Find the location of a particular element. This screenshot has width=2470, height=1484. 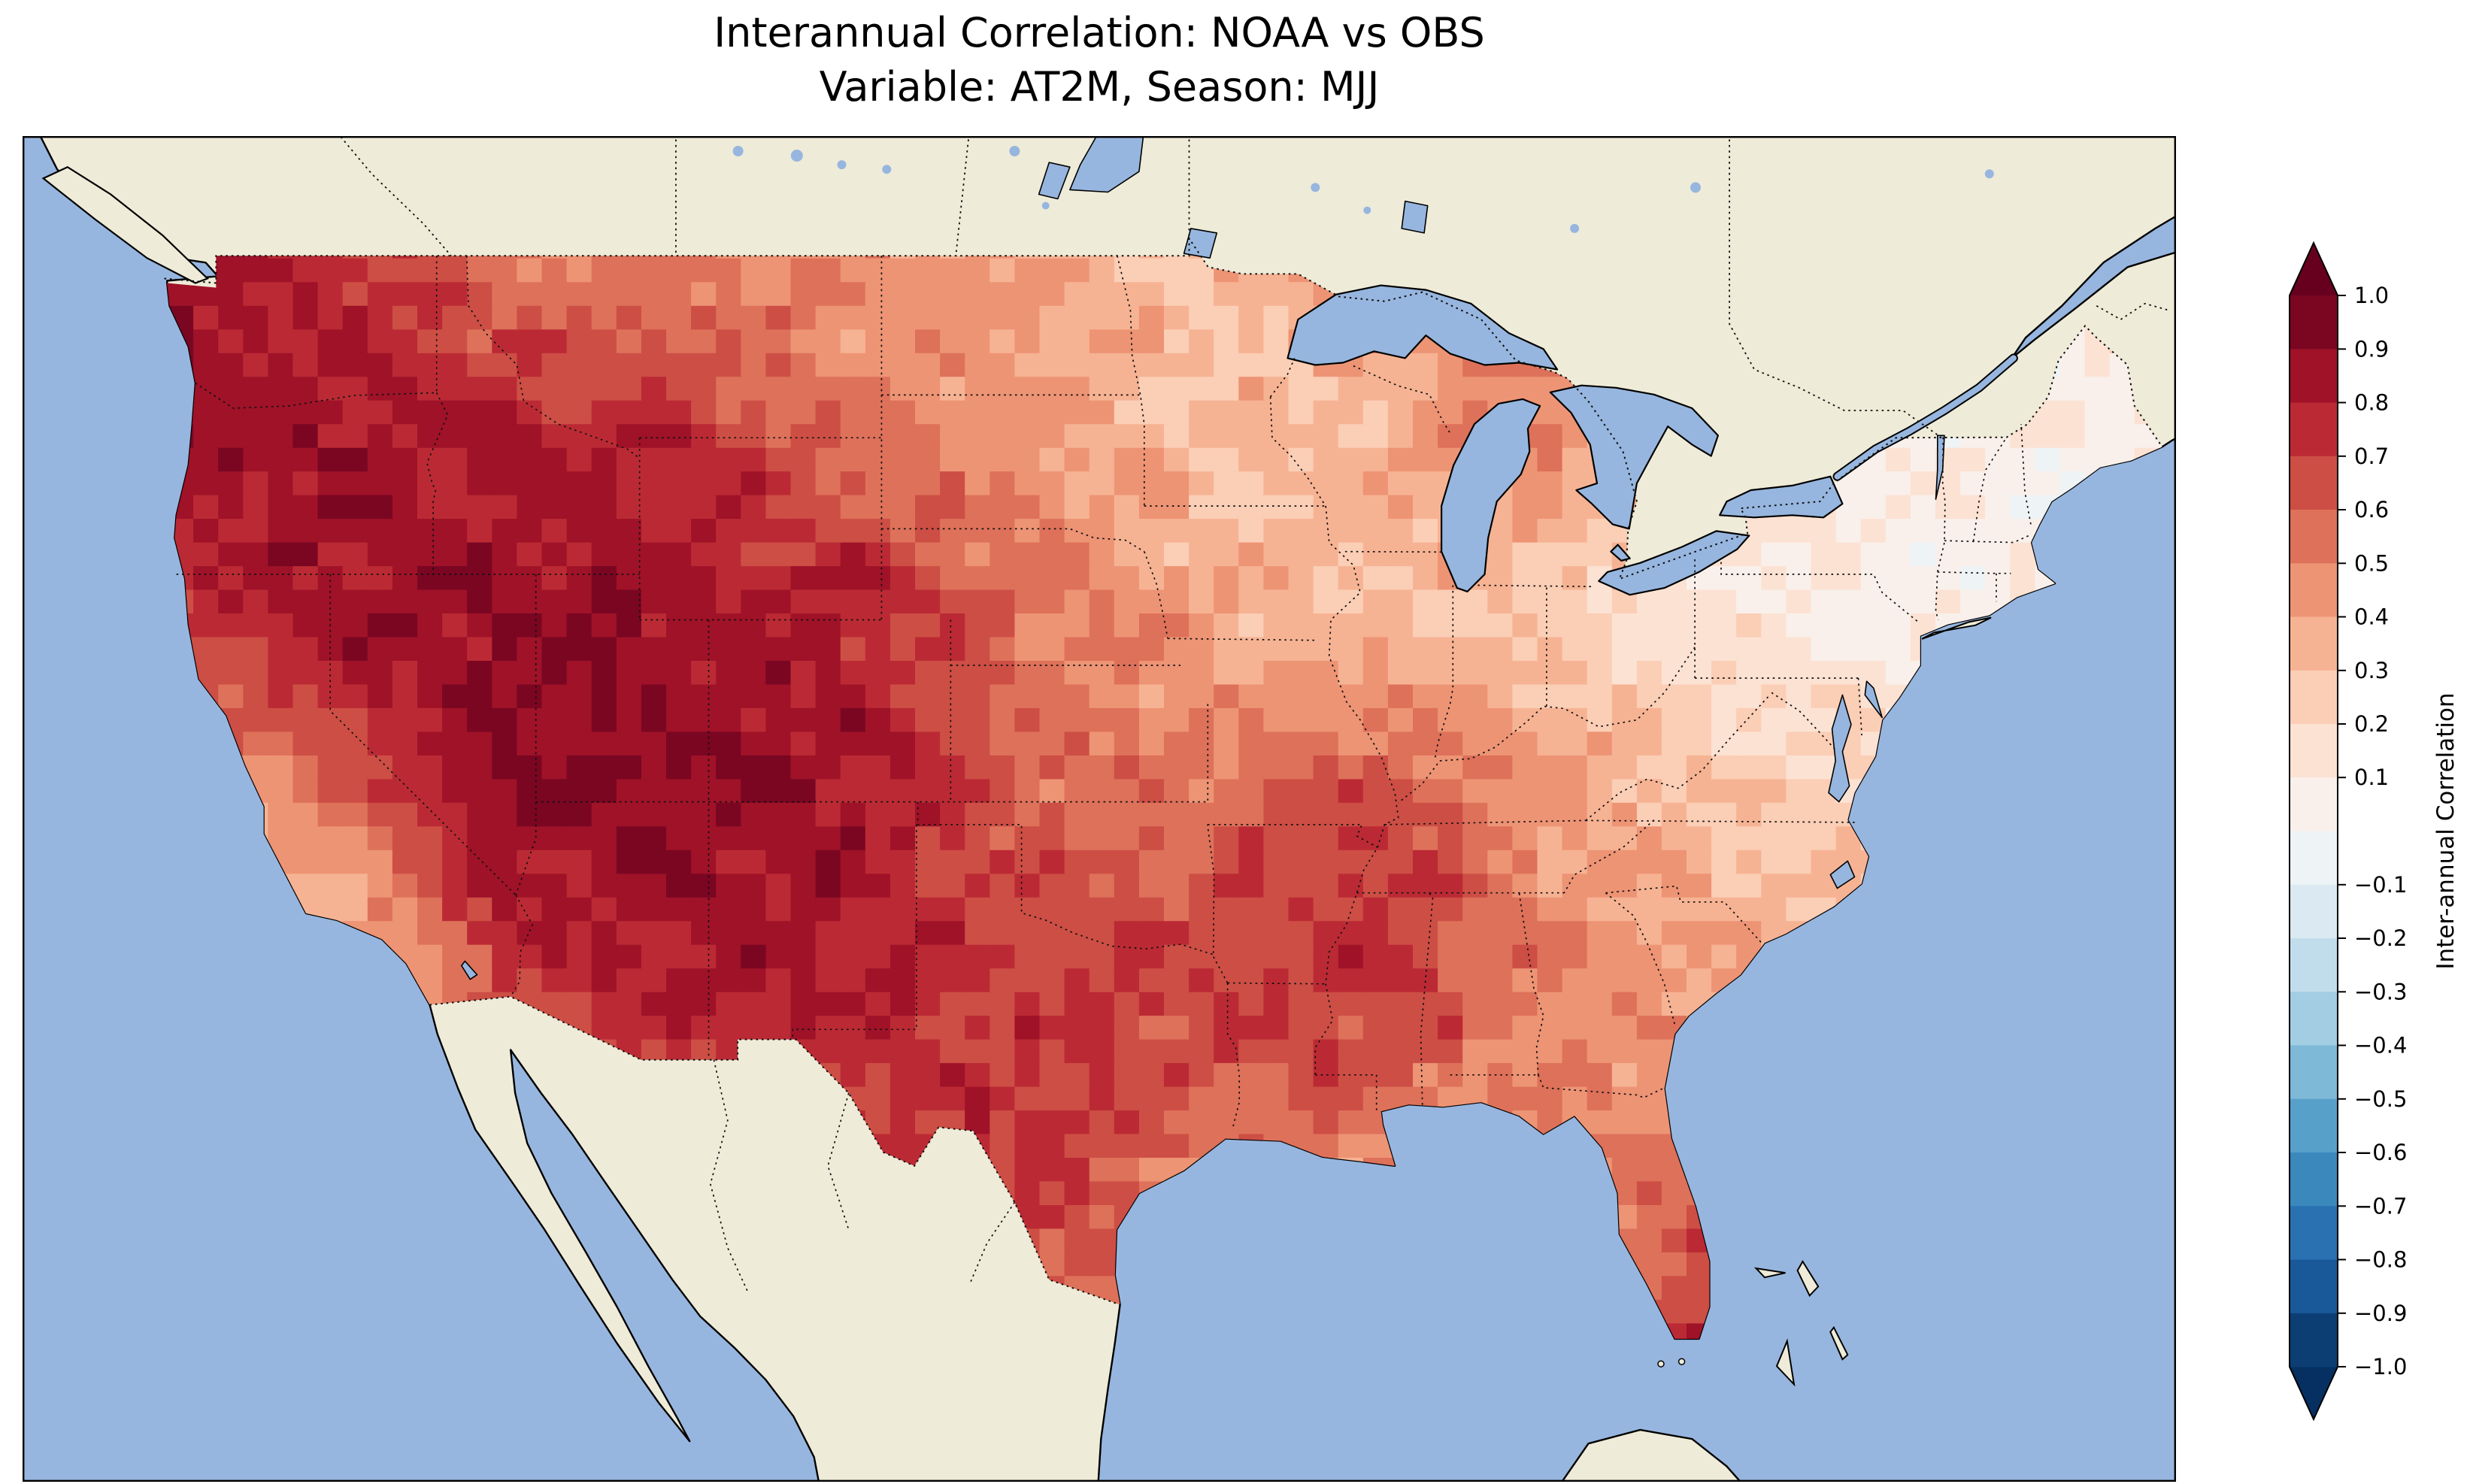

colorbar-tick-label: −0.5 is located at coordinates (2380, 1099).